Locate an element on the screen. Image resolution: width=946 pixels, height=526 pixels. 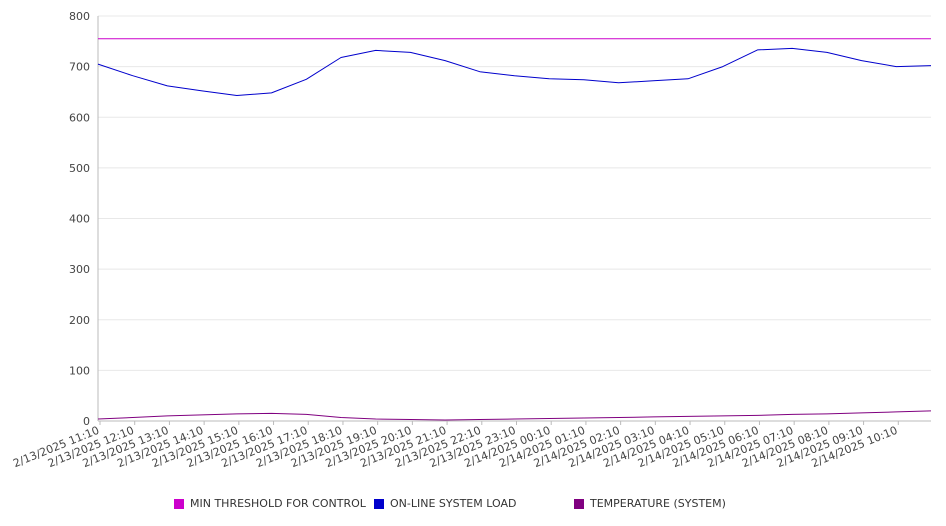
y-tick-label: 0 is located at coordinates (86, 421).